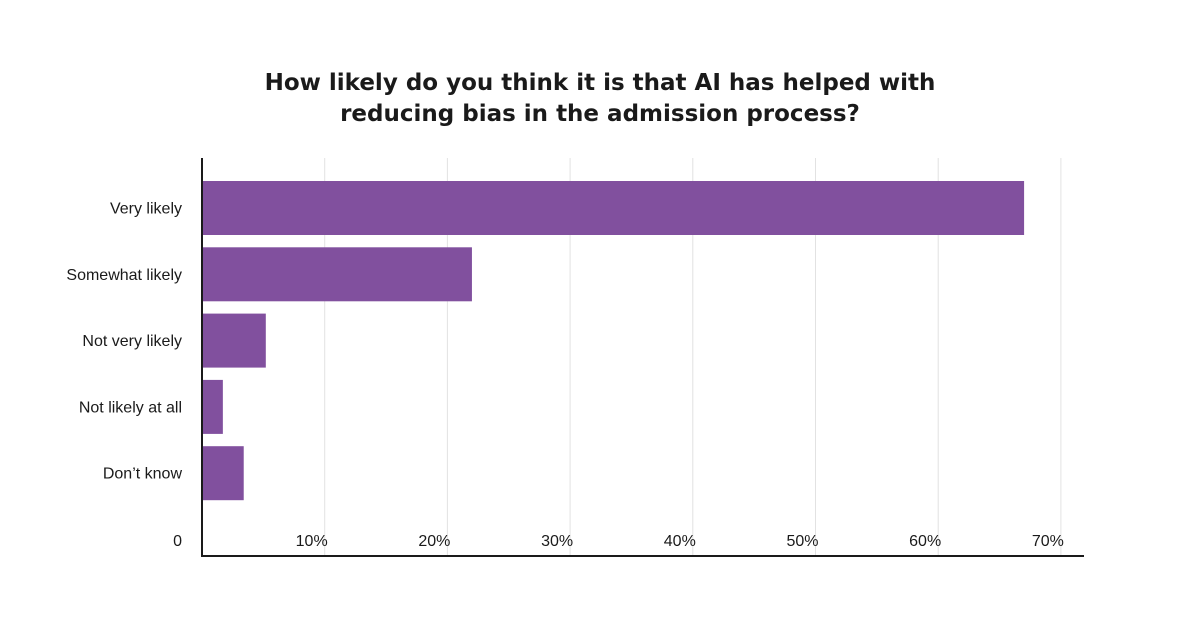 This screenshot has width=1200, height=630. I want to click on category-label-3: Not likely at all, so click(130, 407).